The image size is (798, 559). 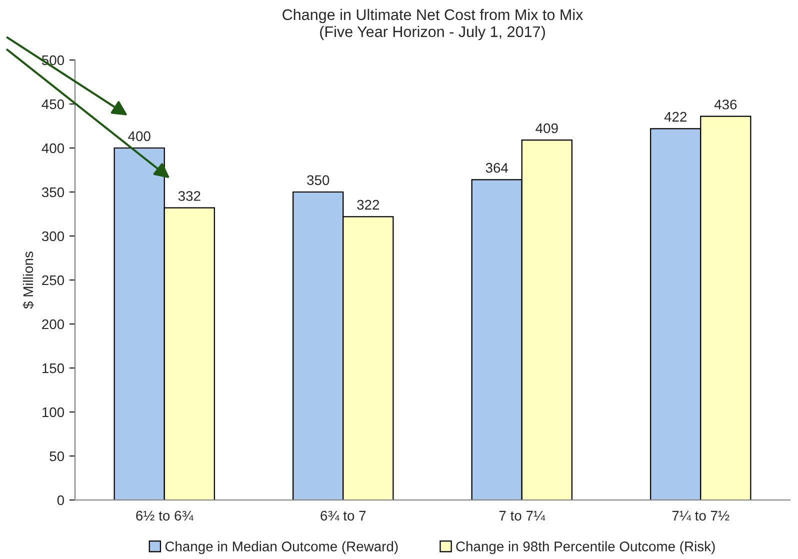 I want to click on y-tick-label: 300, so click(x=53, y=236).